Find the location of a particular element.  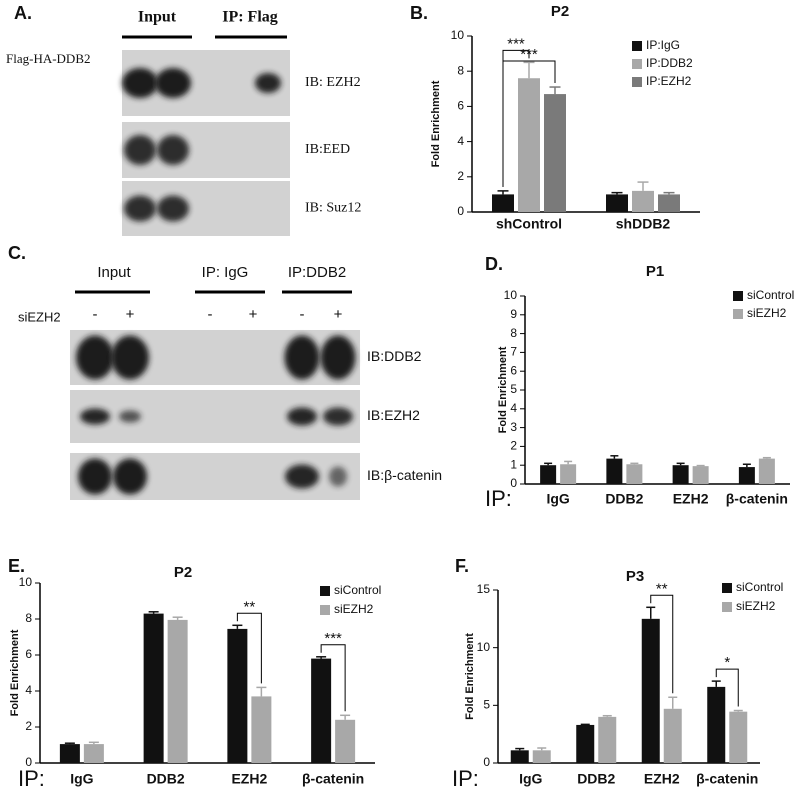

y-tick-label: 7 is located at coordinates (513, 352).